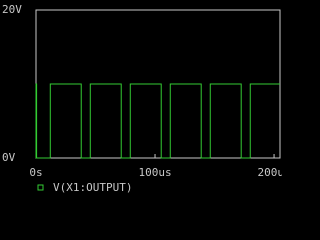 The height and width of the screenshot is (240, 320). What do you see at coordinates (12, 9) in the screenshot?
I see `y-tick-label: 20V` at bounding box center [12, 9].